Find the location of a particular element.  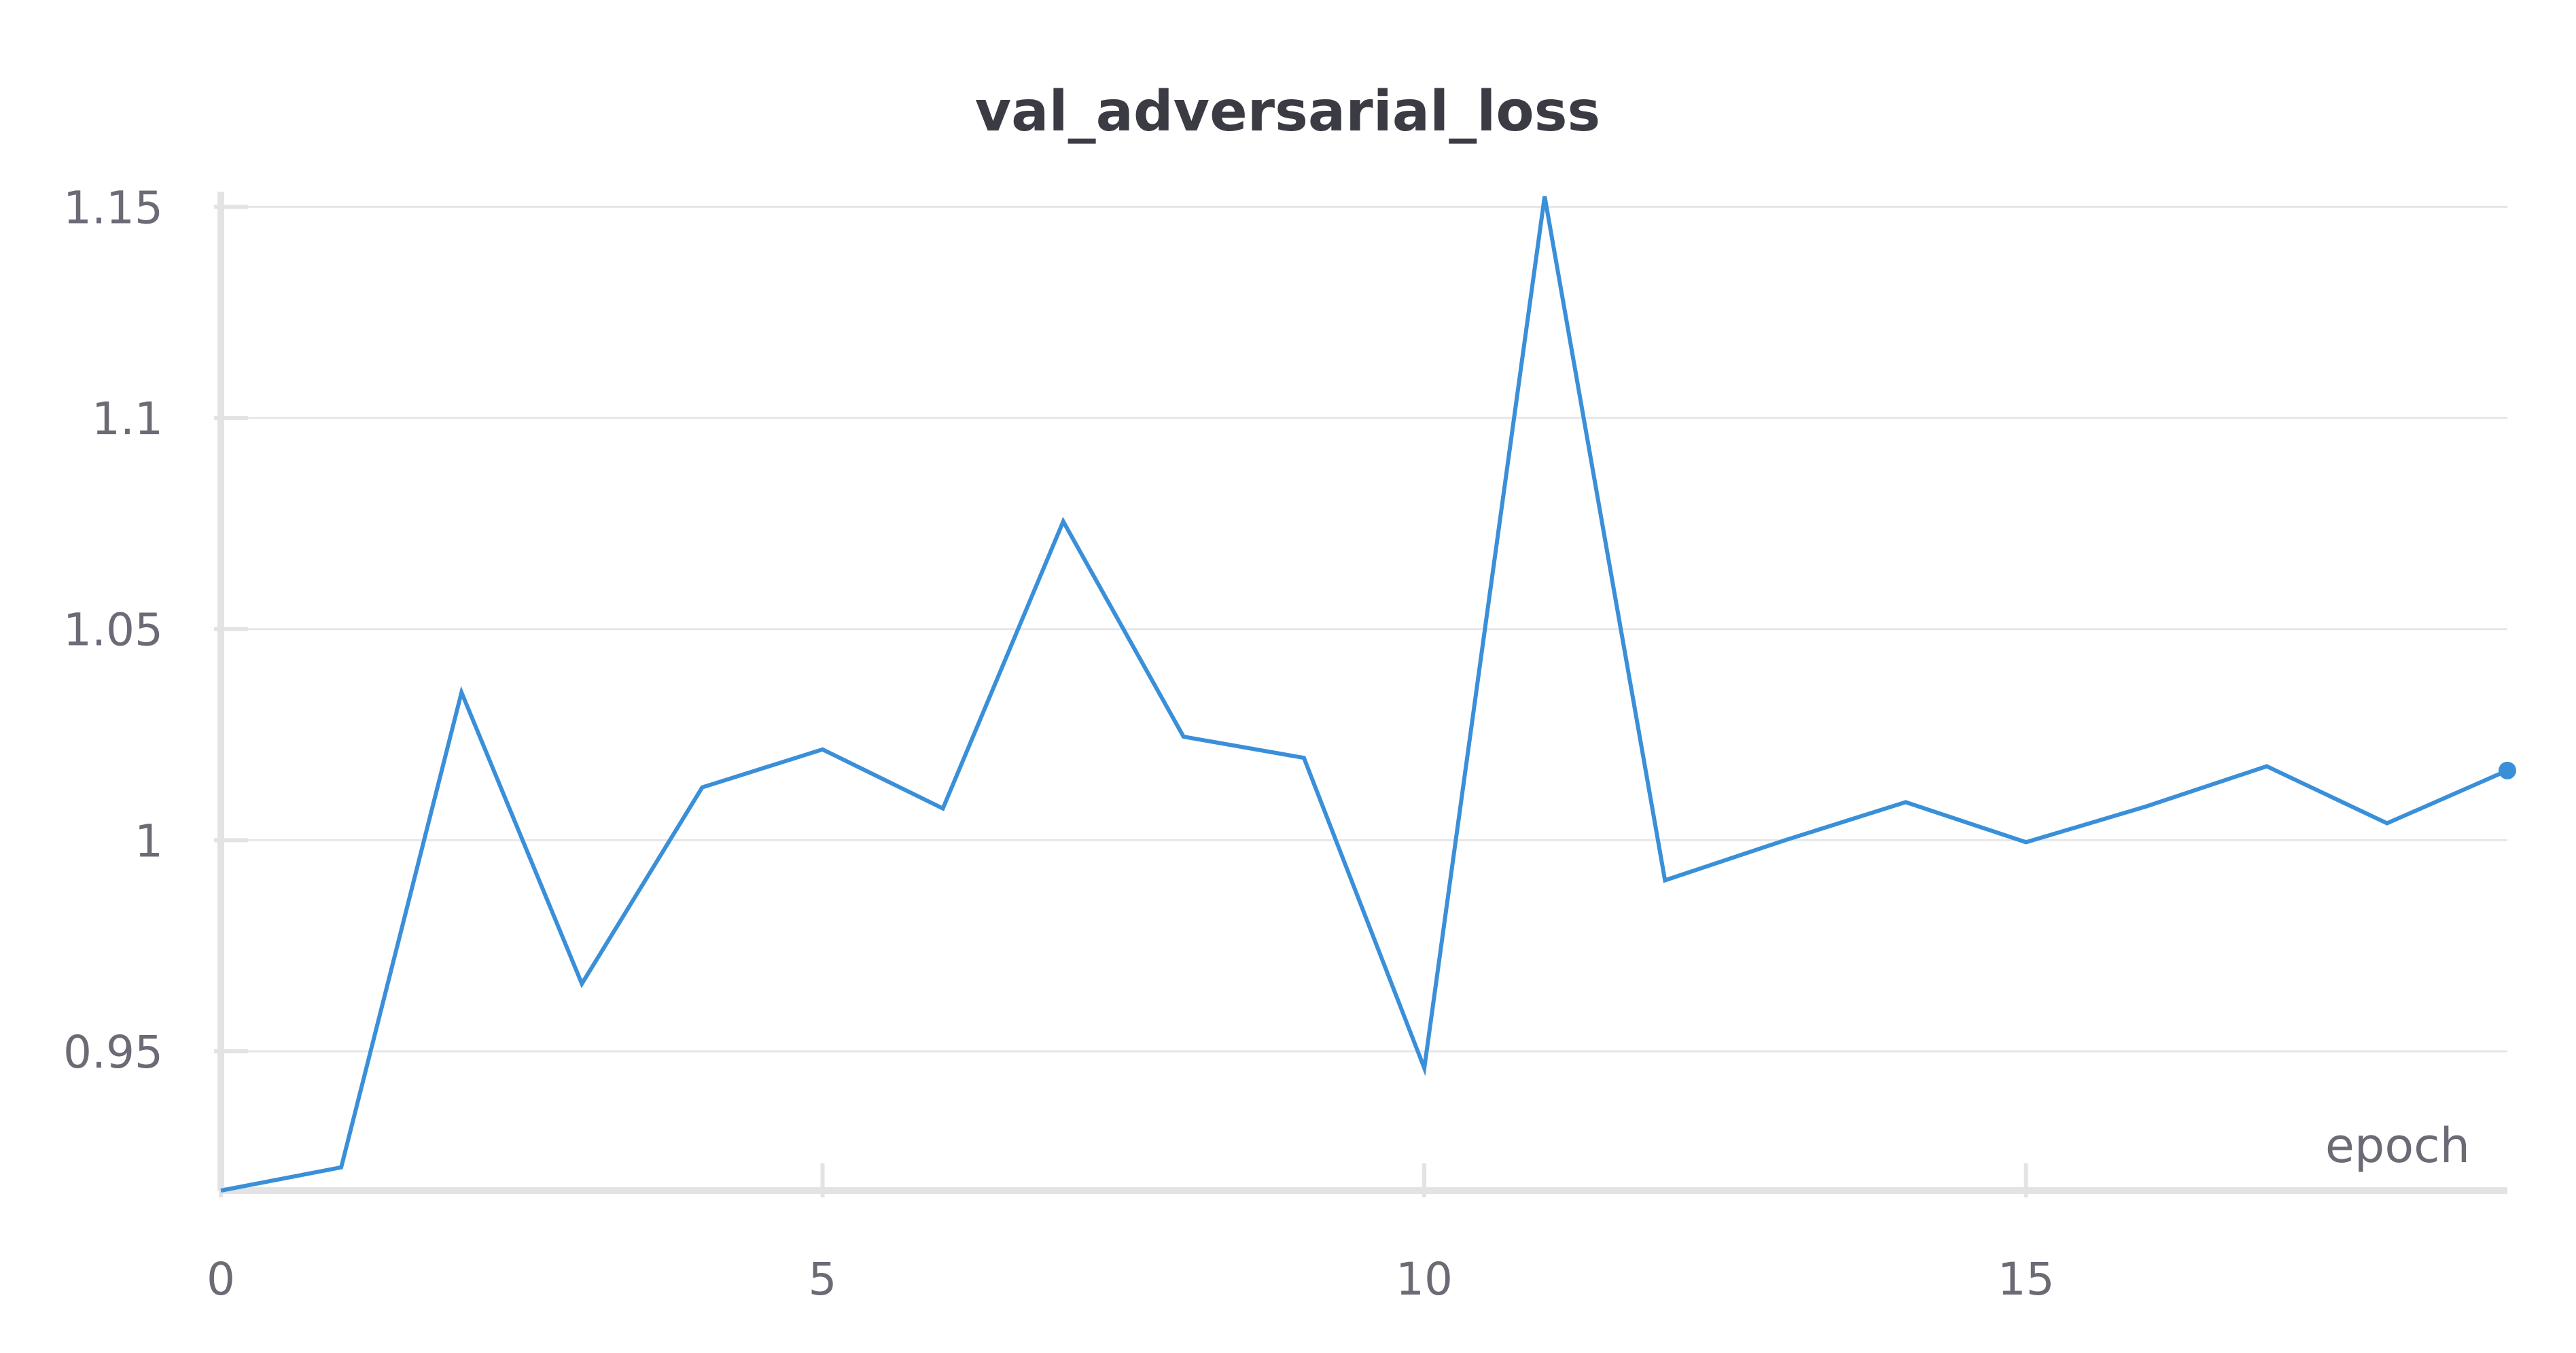

chart-title: val_adversarial_loss is located at coordinates (1288, 112).